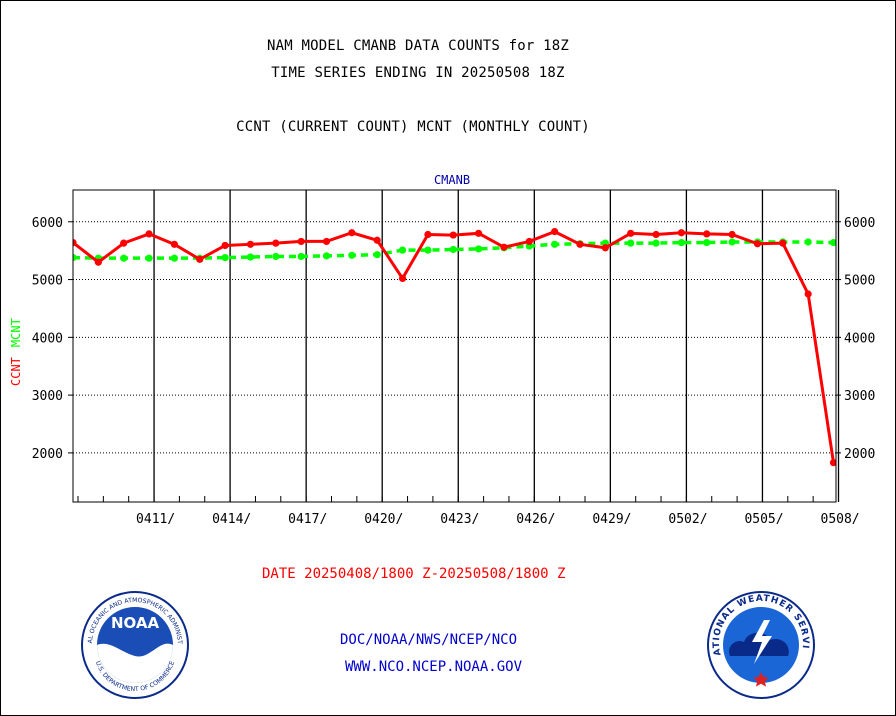  I want to click on x-tick-label: 0411/, so click(155, 519).